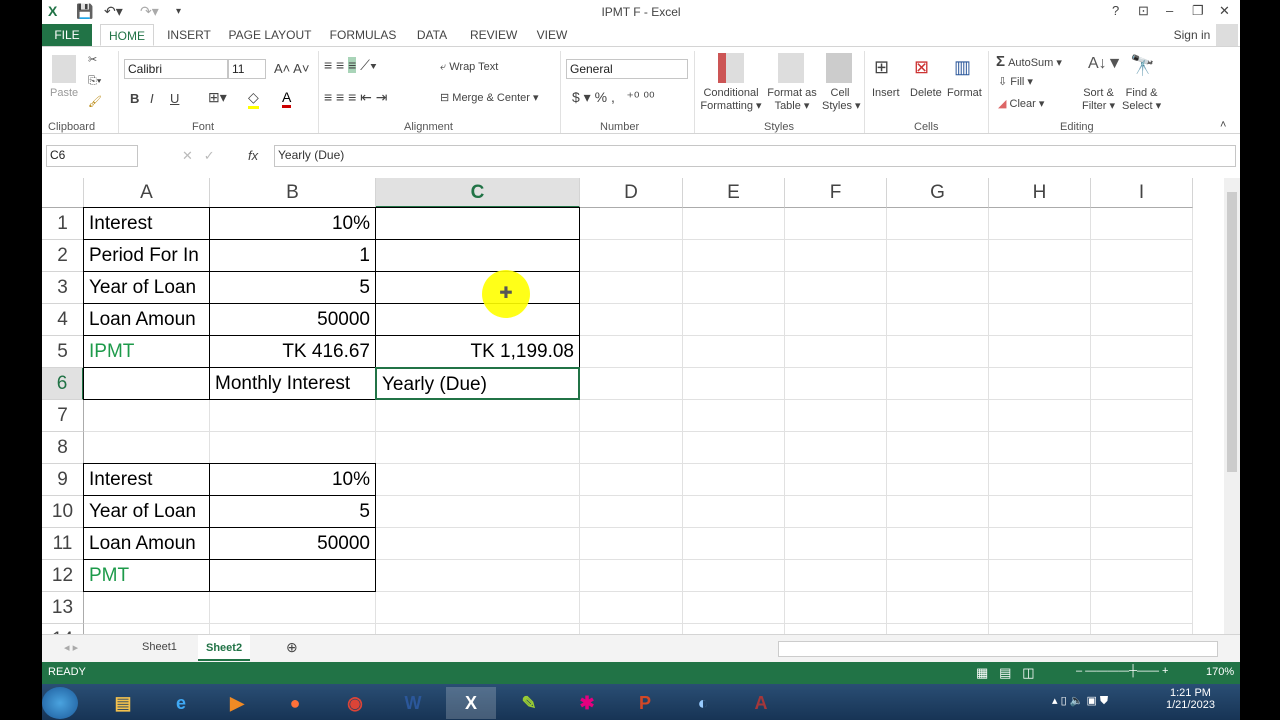 This screenshot has width=1280, height=720. What do you see at coordinates (63, 608) in the screenshot?
I see `row-header-13: 13` at bounding box center [63, 608].